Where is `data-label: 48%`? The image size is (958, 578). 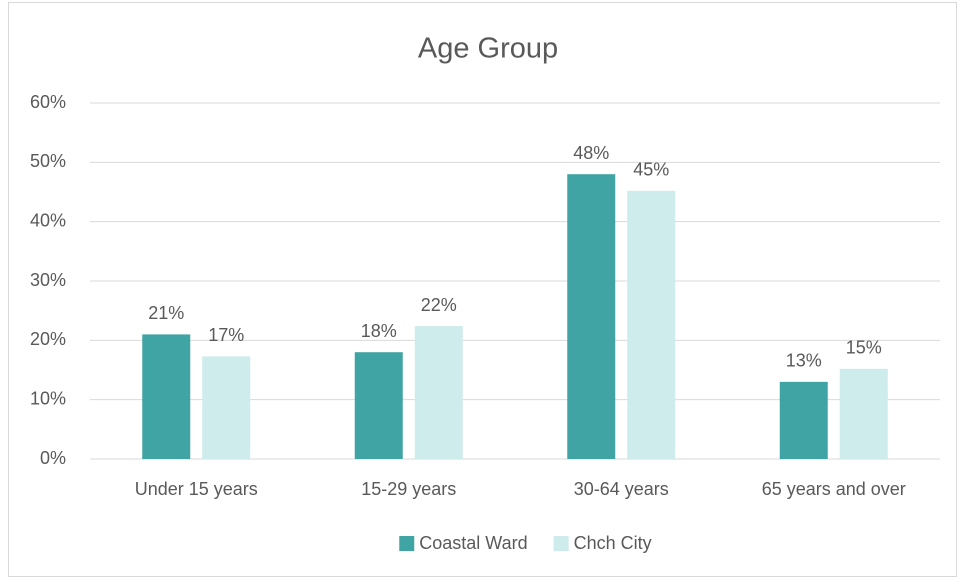
data-label: 48% is located at coordinates (591, 153).